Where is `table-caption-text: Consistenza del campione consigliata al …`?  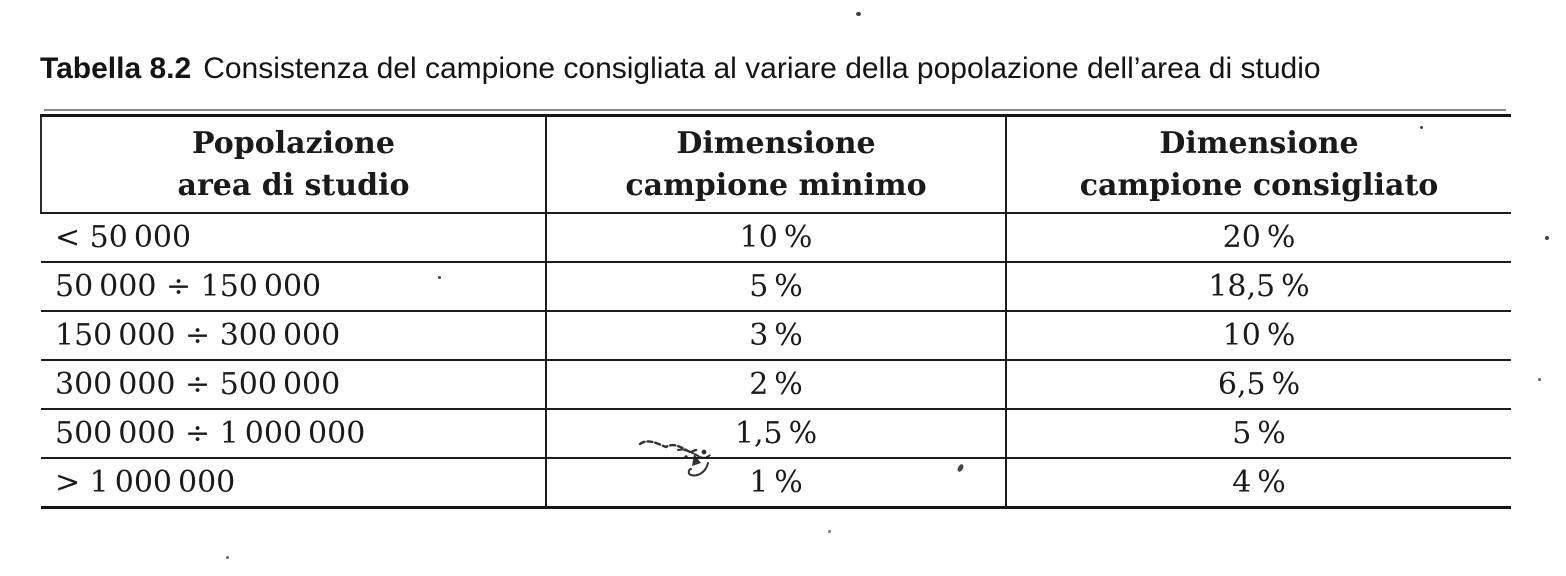
table-caption-text: Consistenza del campione consigliata al … is located at coordinates (762, 68).